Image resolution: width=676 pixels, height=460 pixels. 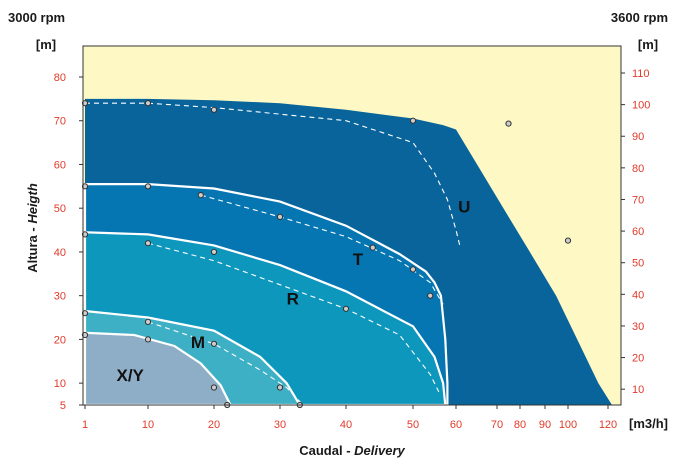 I want to click on zone-label-r: R, so click(x=293, y=298).